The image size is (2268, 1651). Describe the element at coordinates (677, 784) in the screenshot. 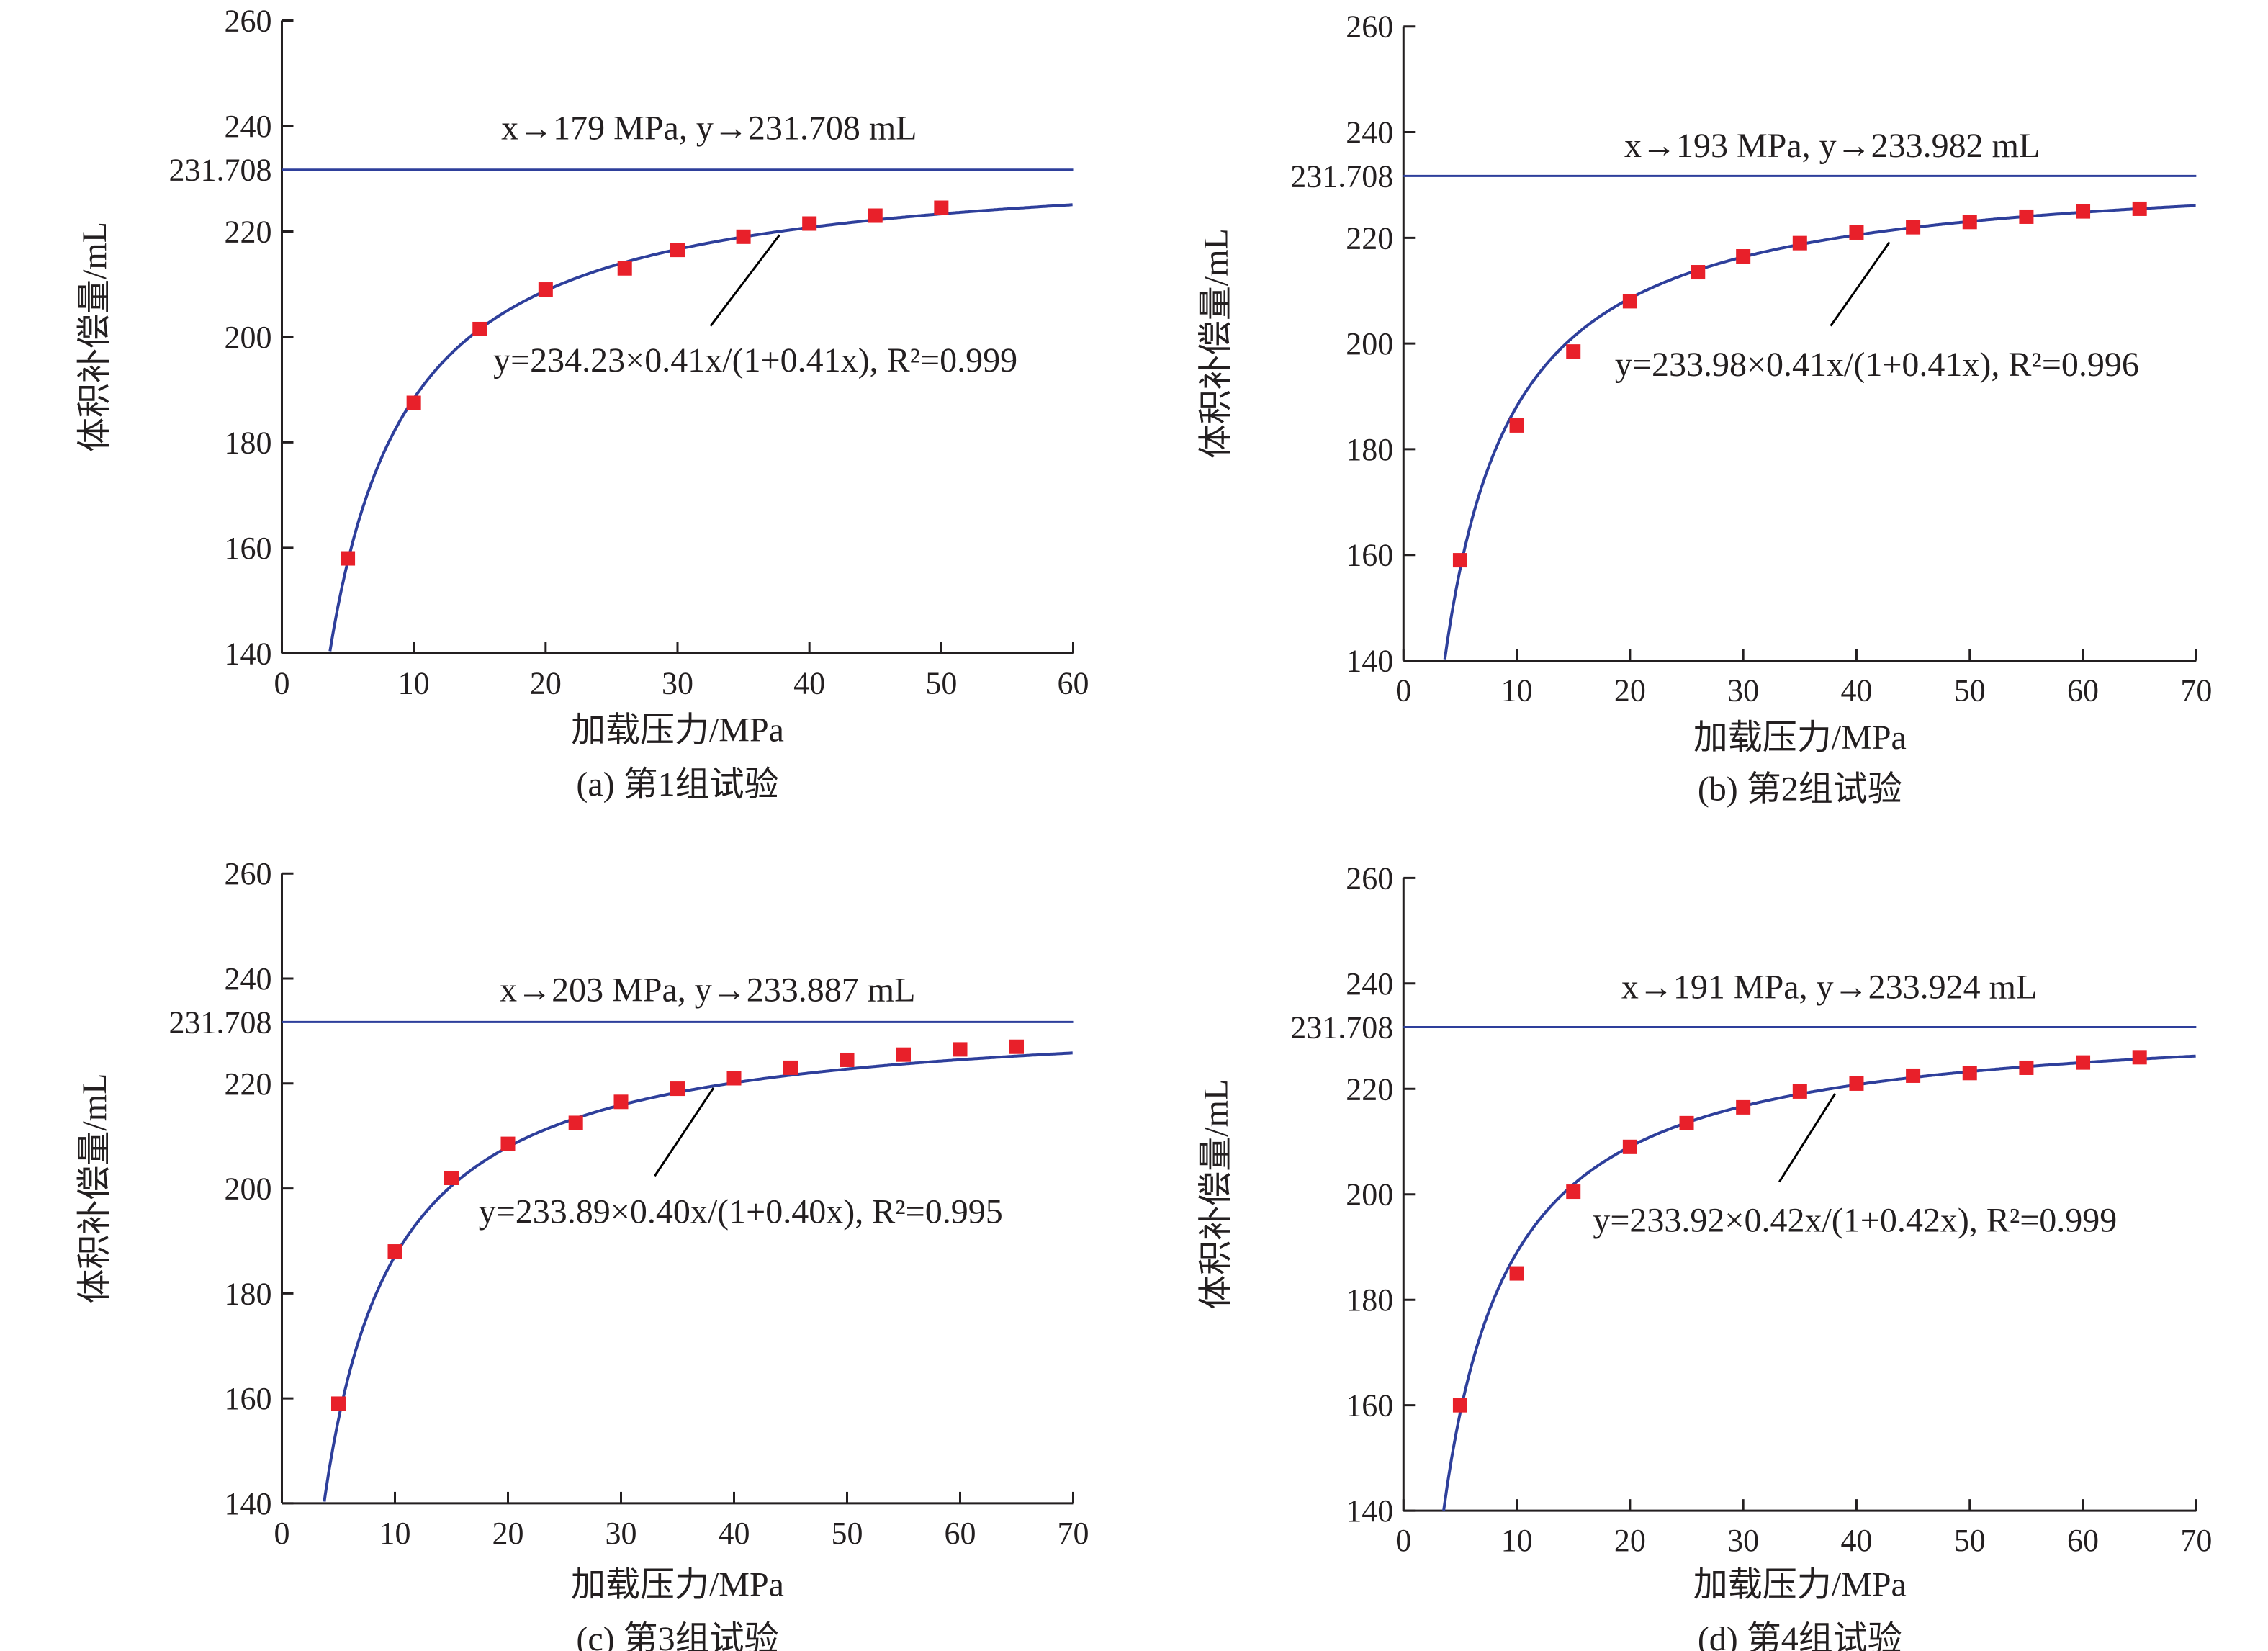

I see `panel-caption: (a) 第1组试验` at that location.